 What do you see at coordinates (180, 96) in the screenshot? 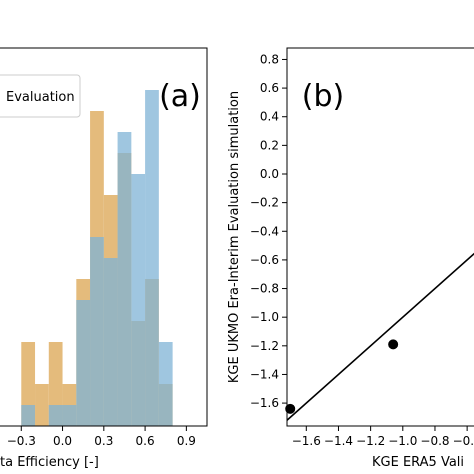
I see `panel-a-label: (a)` at bounding box center [180, 96].